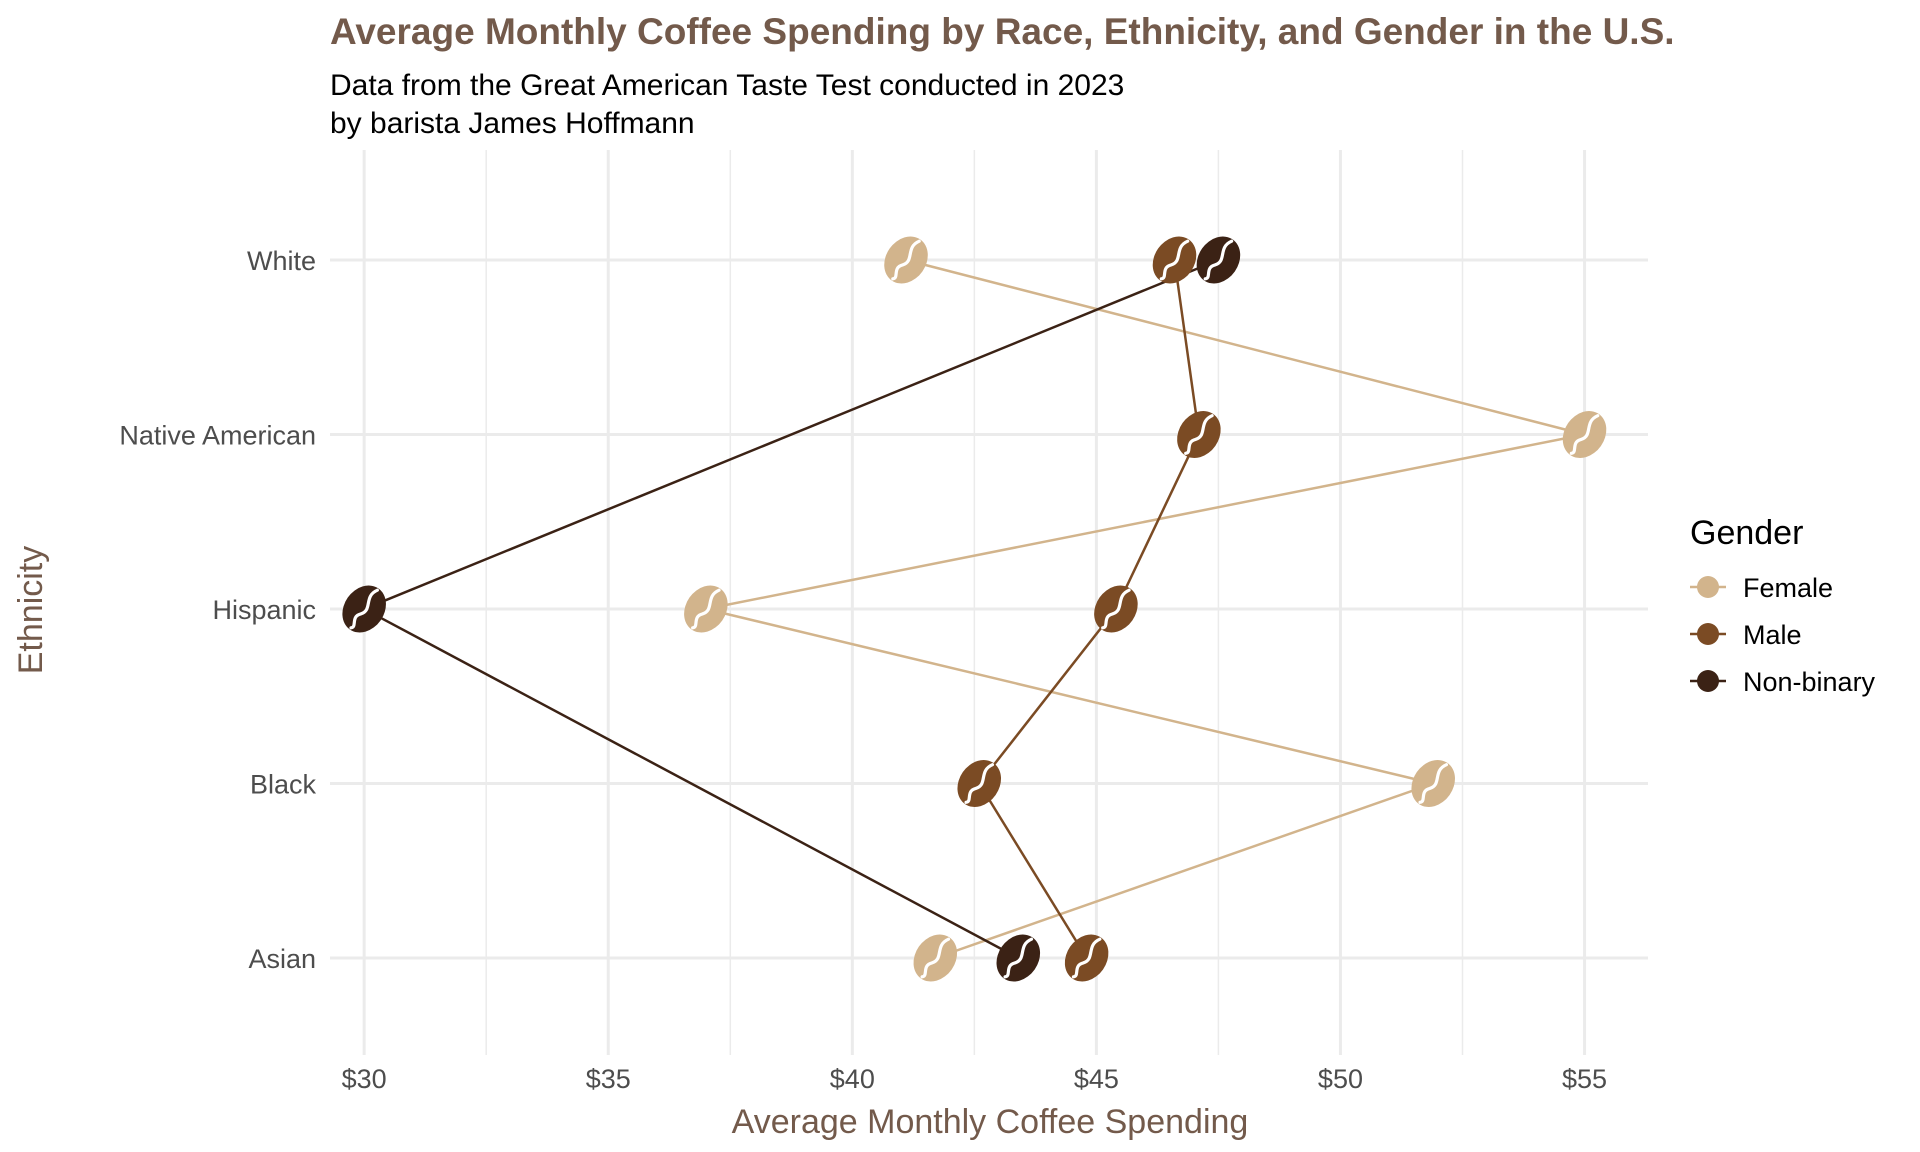  I want to click on data-point-female-asian, so click(935, 958).